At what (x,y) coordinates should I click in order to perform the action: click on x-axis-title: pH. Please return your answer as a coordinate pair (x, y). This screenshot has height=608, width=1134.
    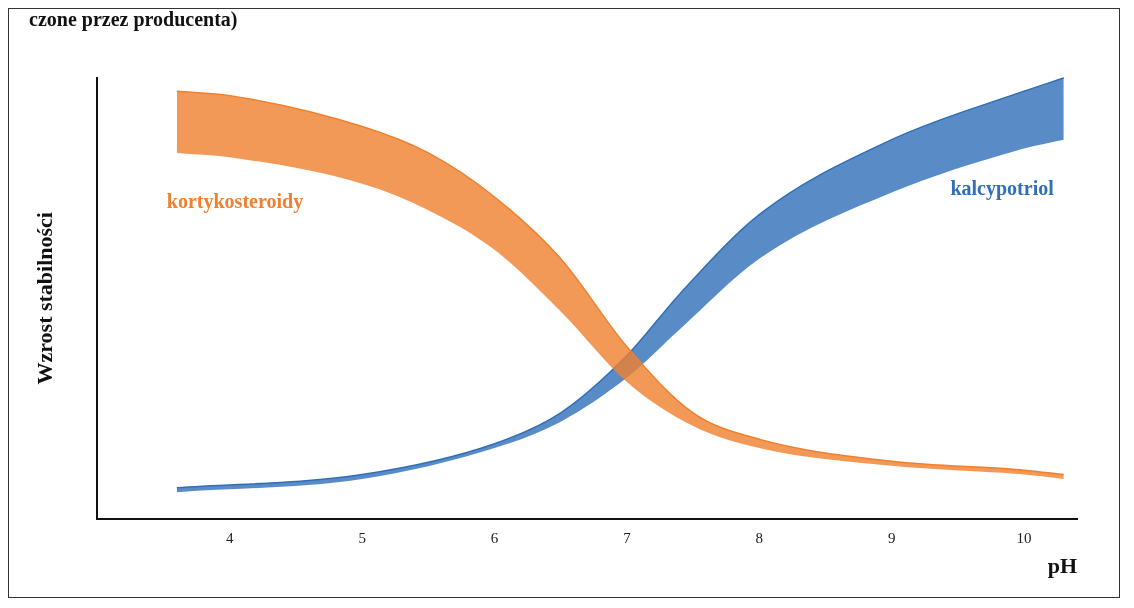
    Looking at the image, I should click on (1062, 566).